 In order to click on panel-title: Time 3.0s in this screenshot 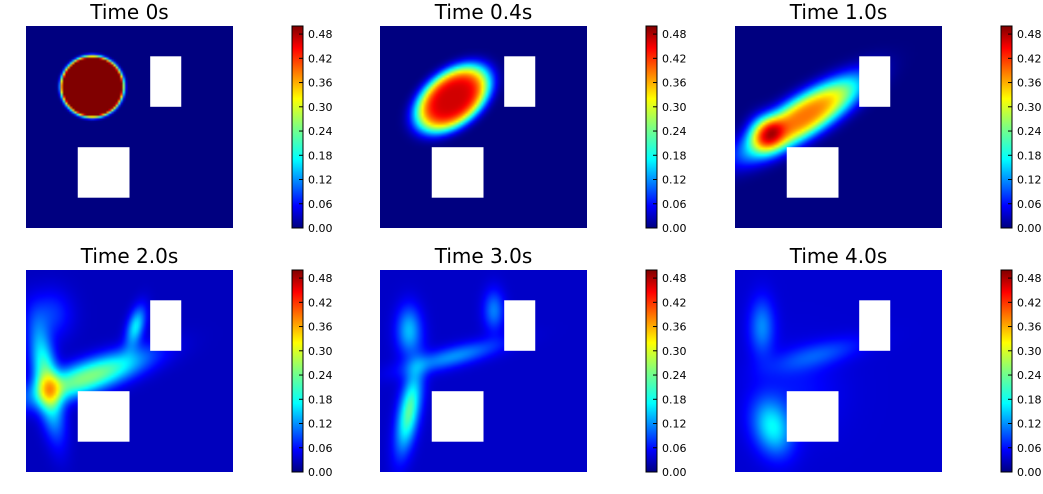, I will do `click(483, 256)`.